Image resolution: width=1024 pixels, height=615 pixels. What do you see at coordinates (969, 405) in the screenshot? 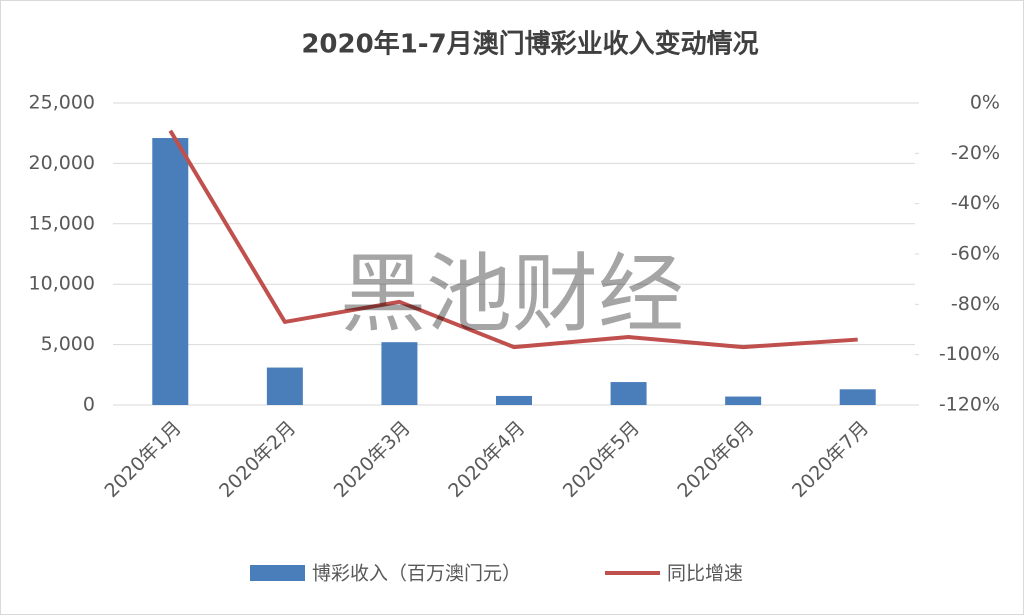
I see `y2-tick-label: -120%` at bounding box center [969, 405].